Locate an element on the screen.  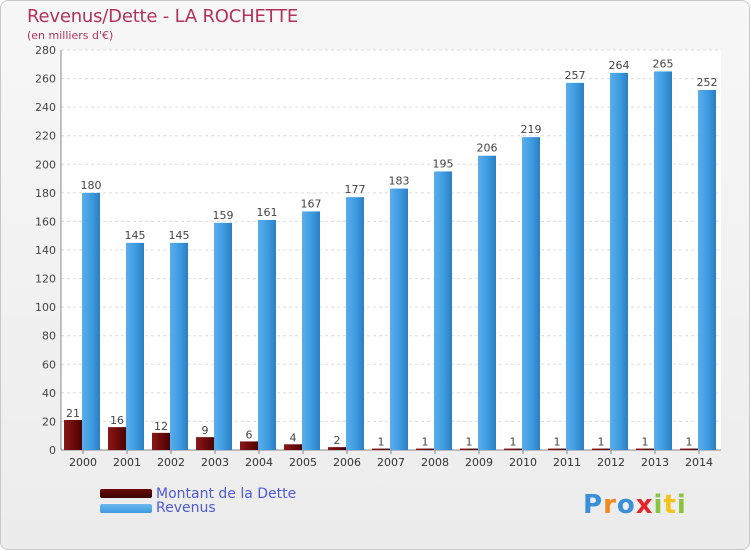
y-tick-label: 0 is located at coordinates (52, 450).